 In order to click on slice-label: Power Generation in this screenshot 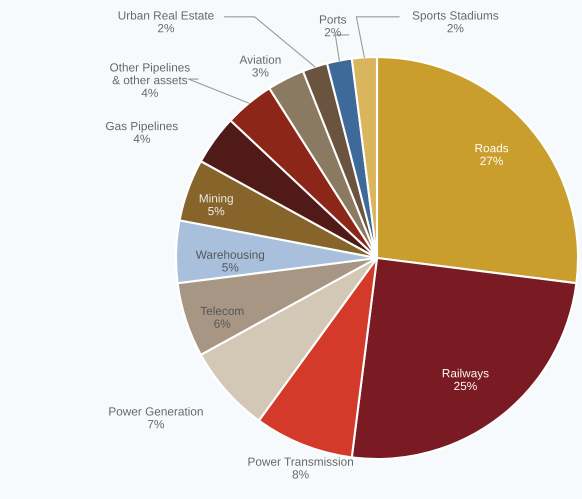, I will do `click(156, 411)`.